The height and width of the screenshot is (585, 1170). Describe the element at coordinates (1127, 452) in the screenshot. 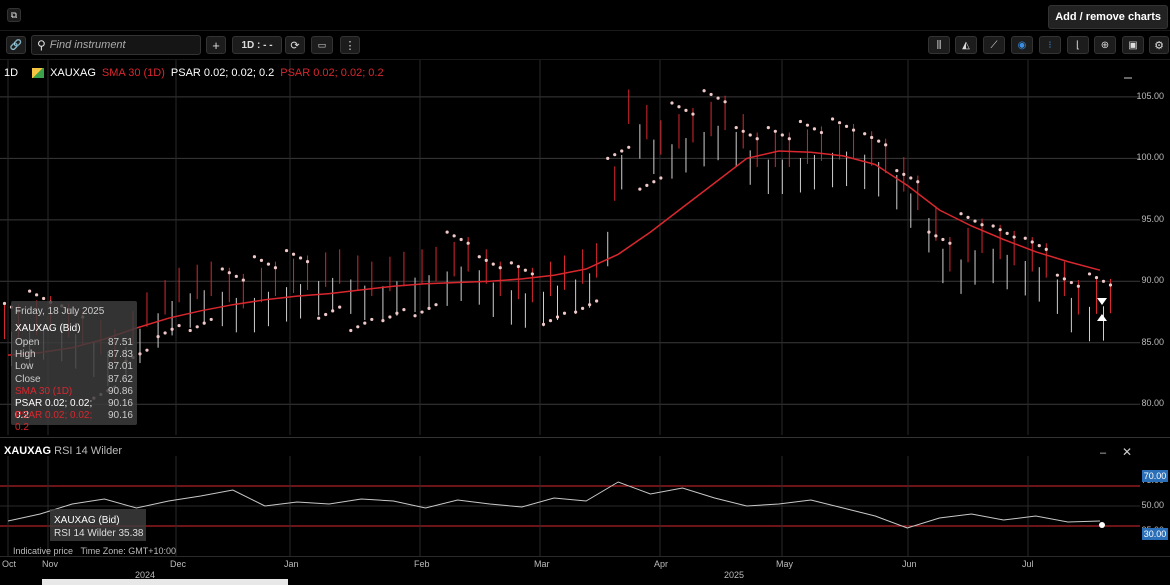

I see `close-icon: ✕` at that location.